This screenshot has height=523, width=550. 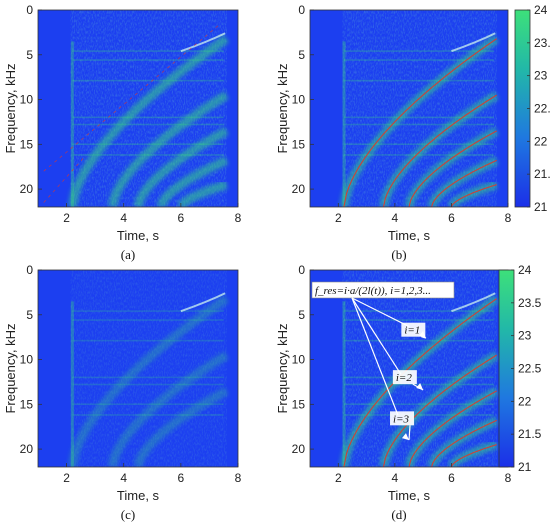 What do you see at coordinates (542, 174) in the screenshot?
I see `colorbar-tick-label: 21.5` at bounding box center [542, 174].